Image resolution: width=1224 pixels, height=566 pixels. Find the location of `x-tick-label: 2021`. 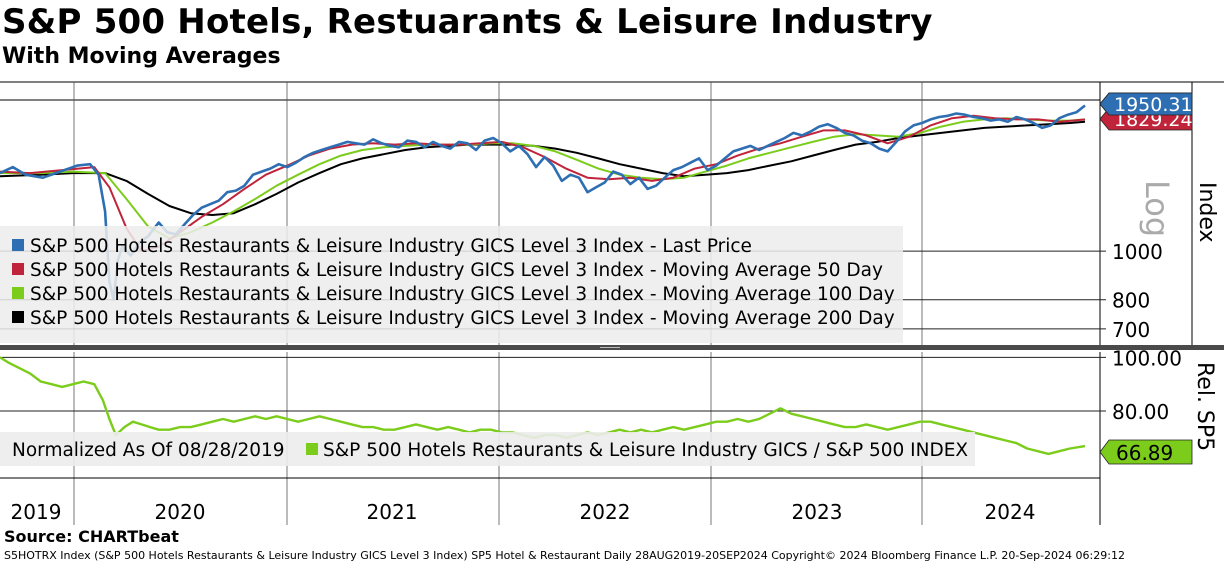

x-tick-label: 2021 is located at coordinates (392, 512).